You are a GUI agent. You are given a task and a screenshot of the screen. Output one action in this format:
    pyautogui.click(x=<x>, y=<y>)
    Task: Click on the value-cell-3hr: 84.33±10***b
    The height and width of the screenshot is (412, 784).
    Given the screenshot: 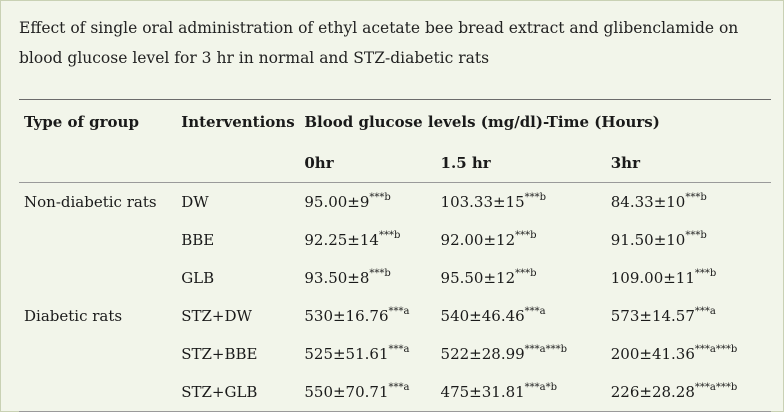 What is the action you would take?
    pyautogui.click(x=688, y=201)
    